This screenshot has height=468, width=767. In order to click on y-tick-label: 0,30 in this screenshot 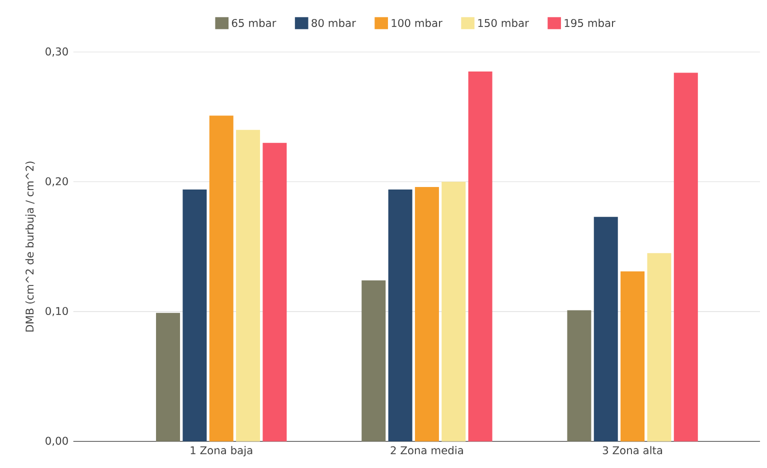, I will do `click(57, 52)`.